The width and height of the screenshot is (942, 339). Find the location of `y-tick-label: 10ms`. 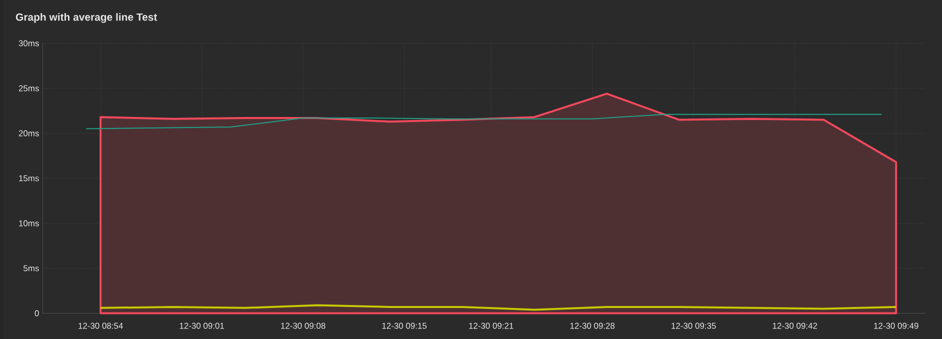

y-tick-label: 10ms is located at coordinates (29, 223).